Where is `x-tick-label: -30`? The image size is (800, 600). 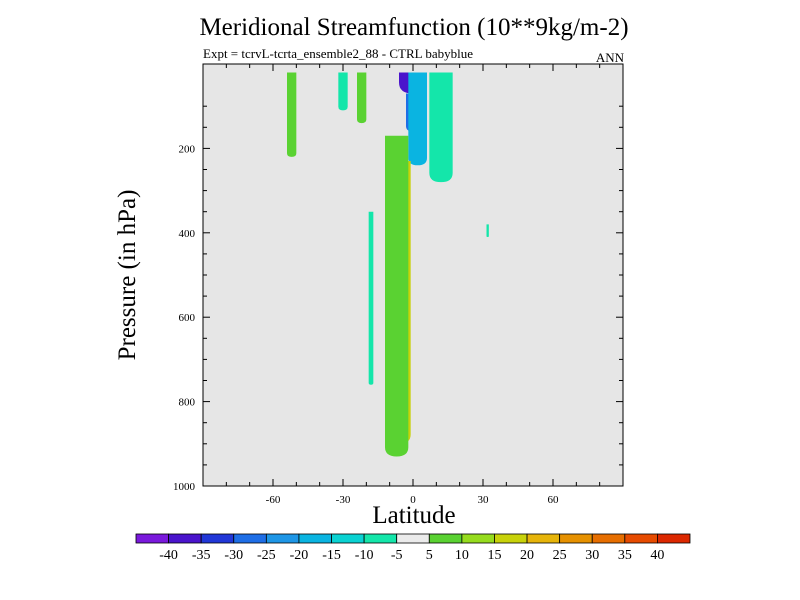 x-tick-label: -30 is located at coordinates (343, 500).